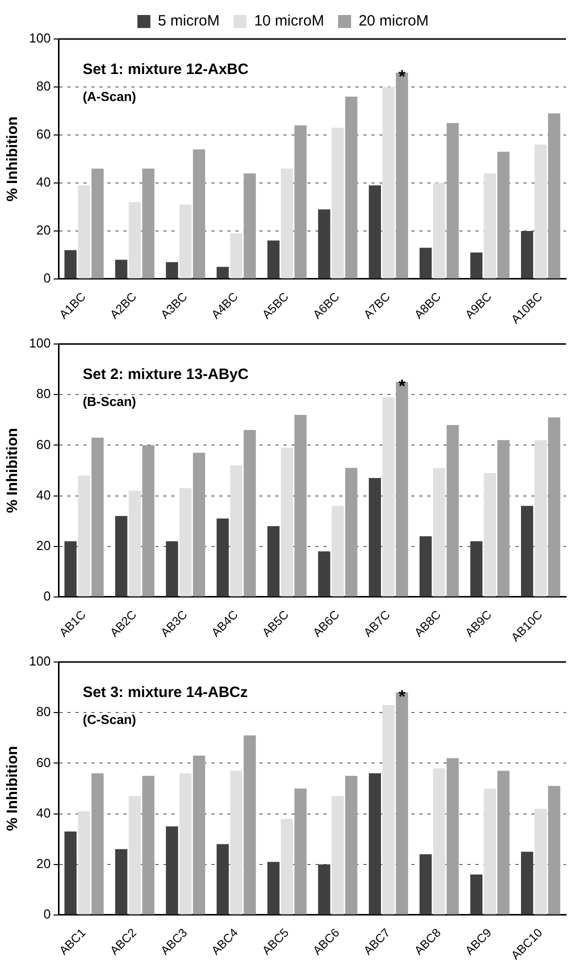 The height and width of the screenshot is (978, 572). Describe the element at coordinates (165, 374) in the screenshot. I see `text: Set 2: mixture 13-AByC` at that location.